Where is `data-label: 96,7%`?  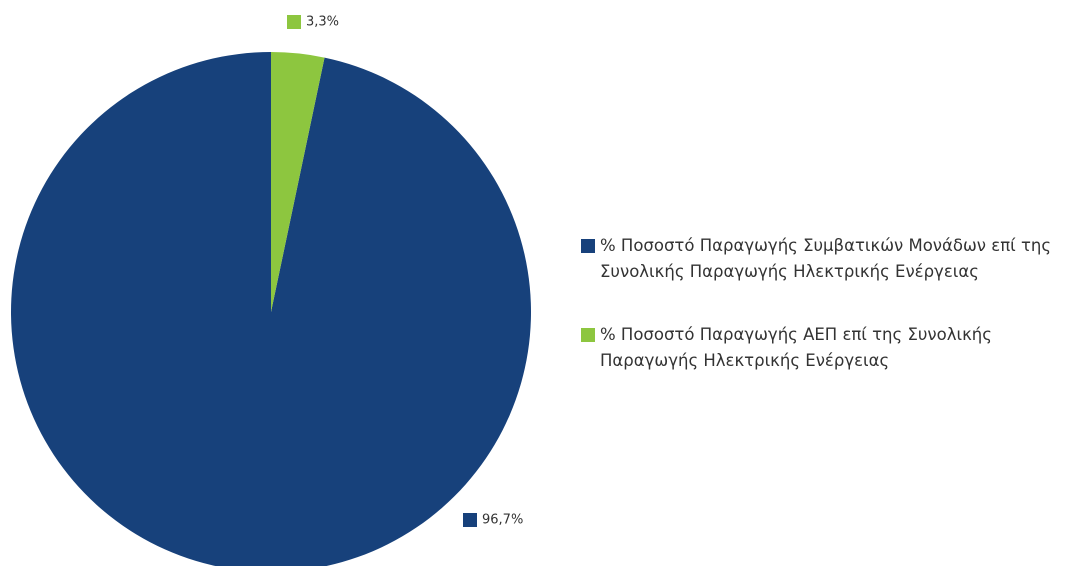
data-label: 96,7% is located at coordinates (502, 520).